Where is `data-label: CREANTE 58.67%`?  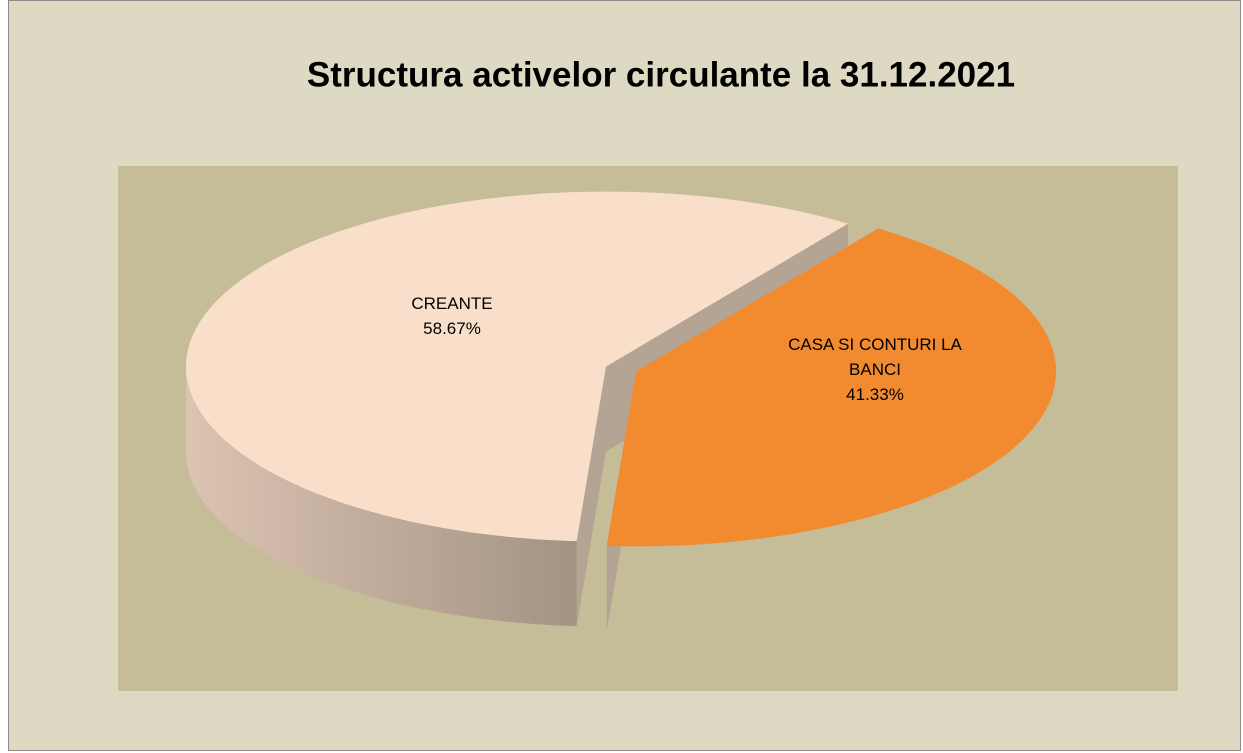 data-label: CREANTE 58.67% is located at coordinates (452, 316).